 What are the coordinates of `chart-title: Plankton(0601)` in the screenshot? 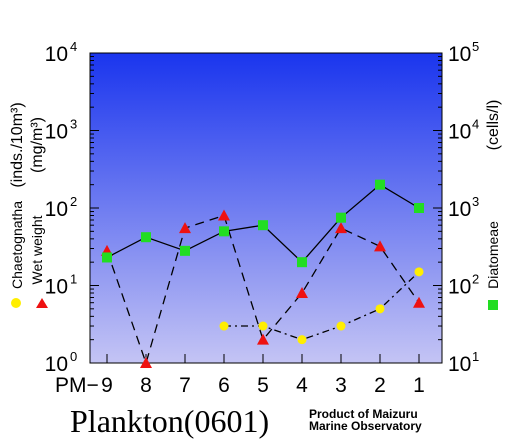 It's located at (169, 421).